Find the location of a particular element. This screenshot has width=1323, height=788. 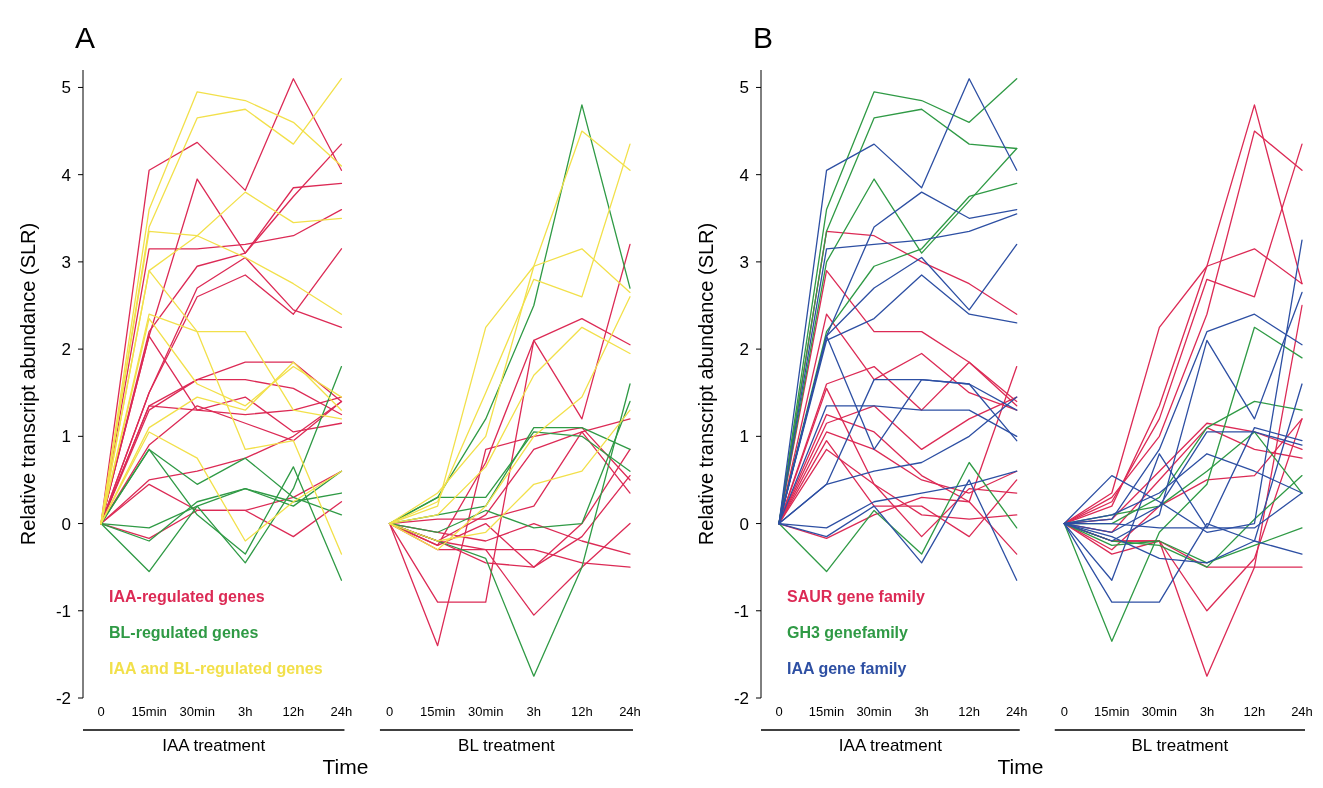

text: IAA-regulated genes is located at coordinates (187, 596).